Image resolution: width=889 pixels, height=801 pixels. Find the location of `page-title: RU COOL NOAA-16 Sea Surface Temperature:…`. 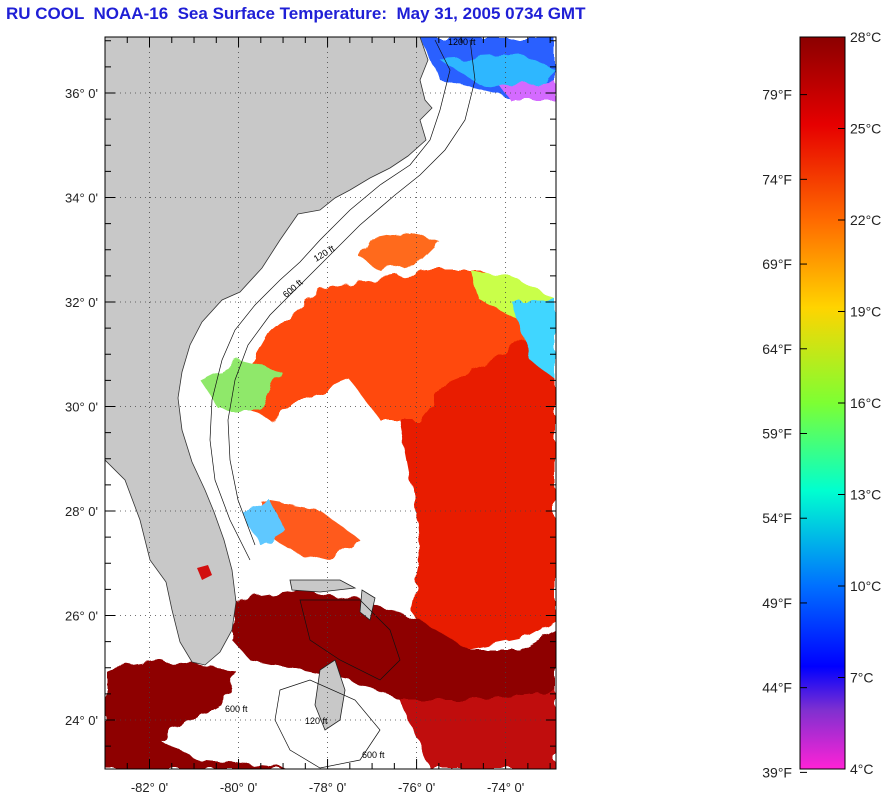

page-title: RU COOL NOAA-16 Sea Surface Temperature:… is located at coordinates (296, 13).